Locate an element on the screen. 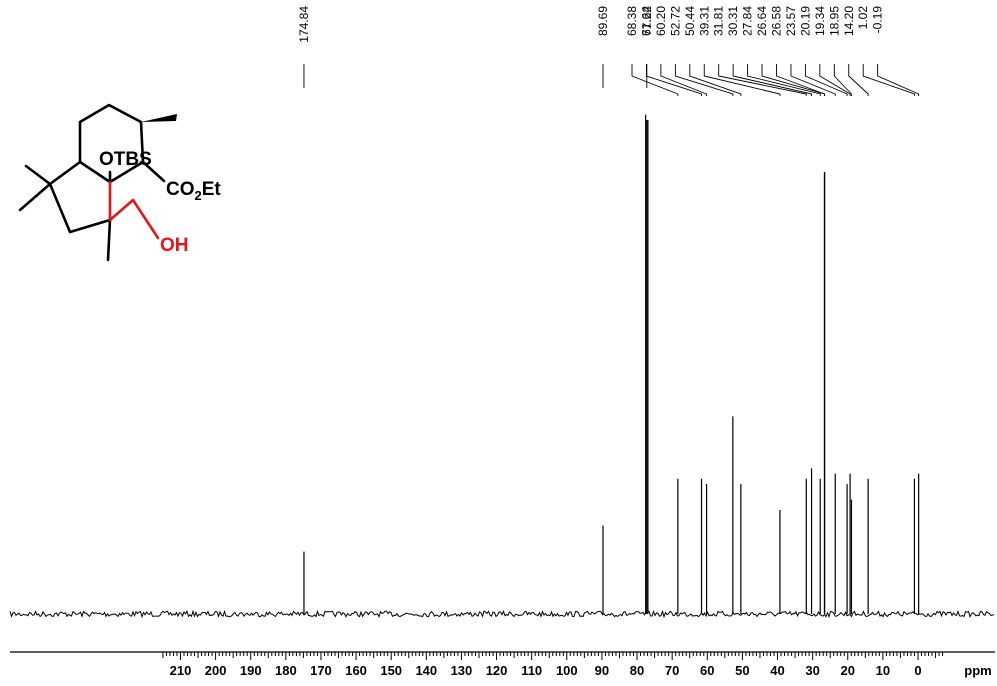 This screenshot has width=997, height=686. molecule-structure: OTBS CO2Et OH is located at coordinates (119, 182).